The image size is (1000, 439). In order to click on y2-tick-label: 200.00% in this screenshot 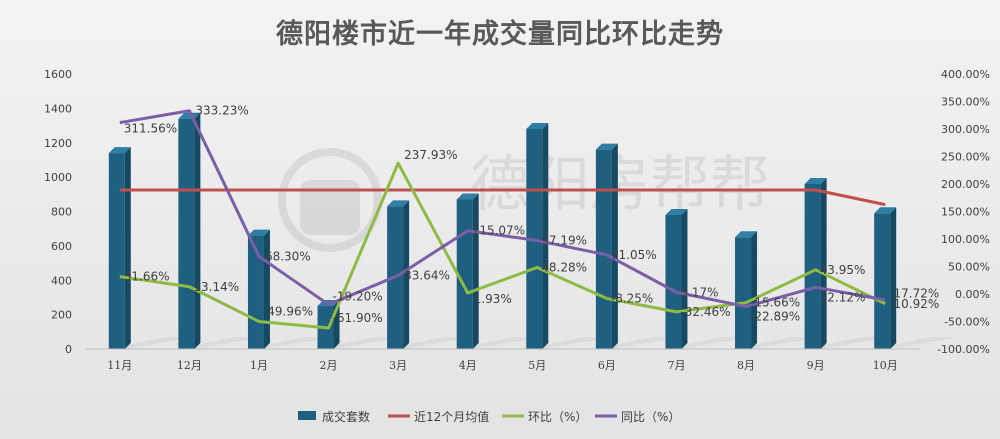, I will do `click(965, 184)`.